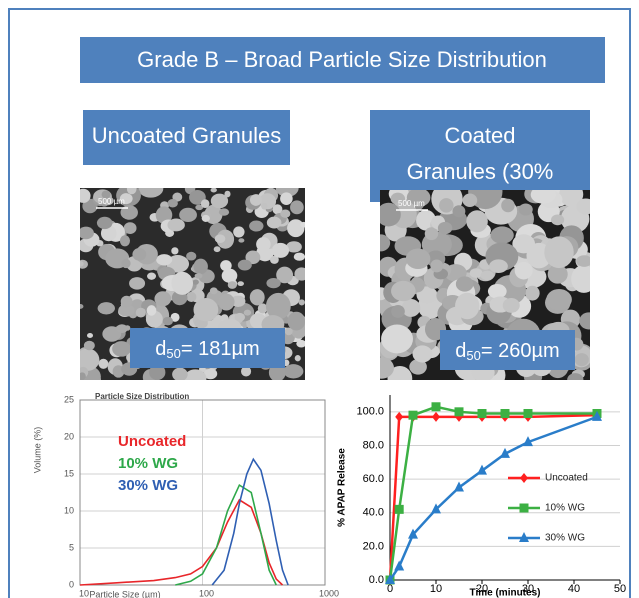  What do you see at coordinates (69, 436) in the screenshot?
I see `y-tick-label: 20` at bounding box center [69, 436].